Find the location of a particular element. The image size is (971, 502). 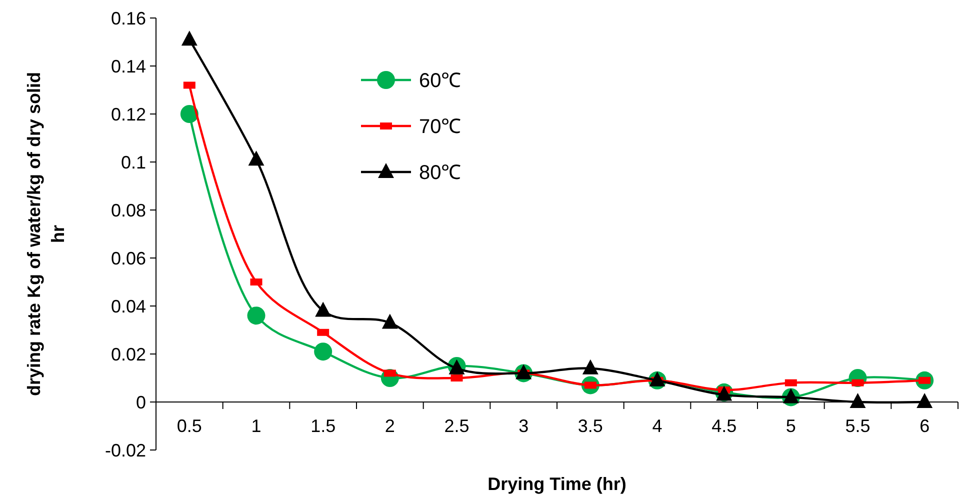

x-tick-label: 1 is located at coordinates (256, 426).